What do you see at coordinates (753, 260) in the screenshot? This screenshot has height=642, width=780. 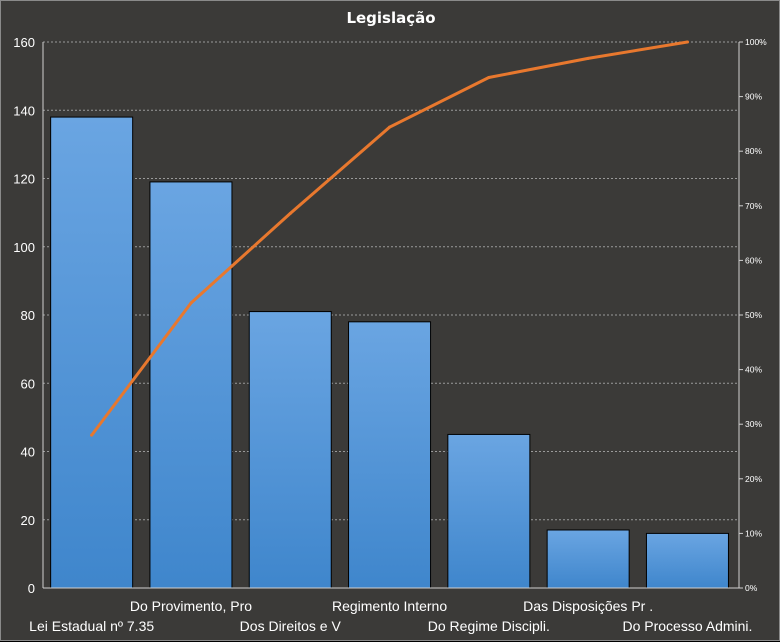 I see `y2-tick-label: 60%` at bounding box center [753, 260].